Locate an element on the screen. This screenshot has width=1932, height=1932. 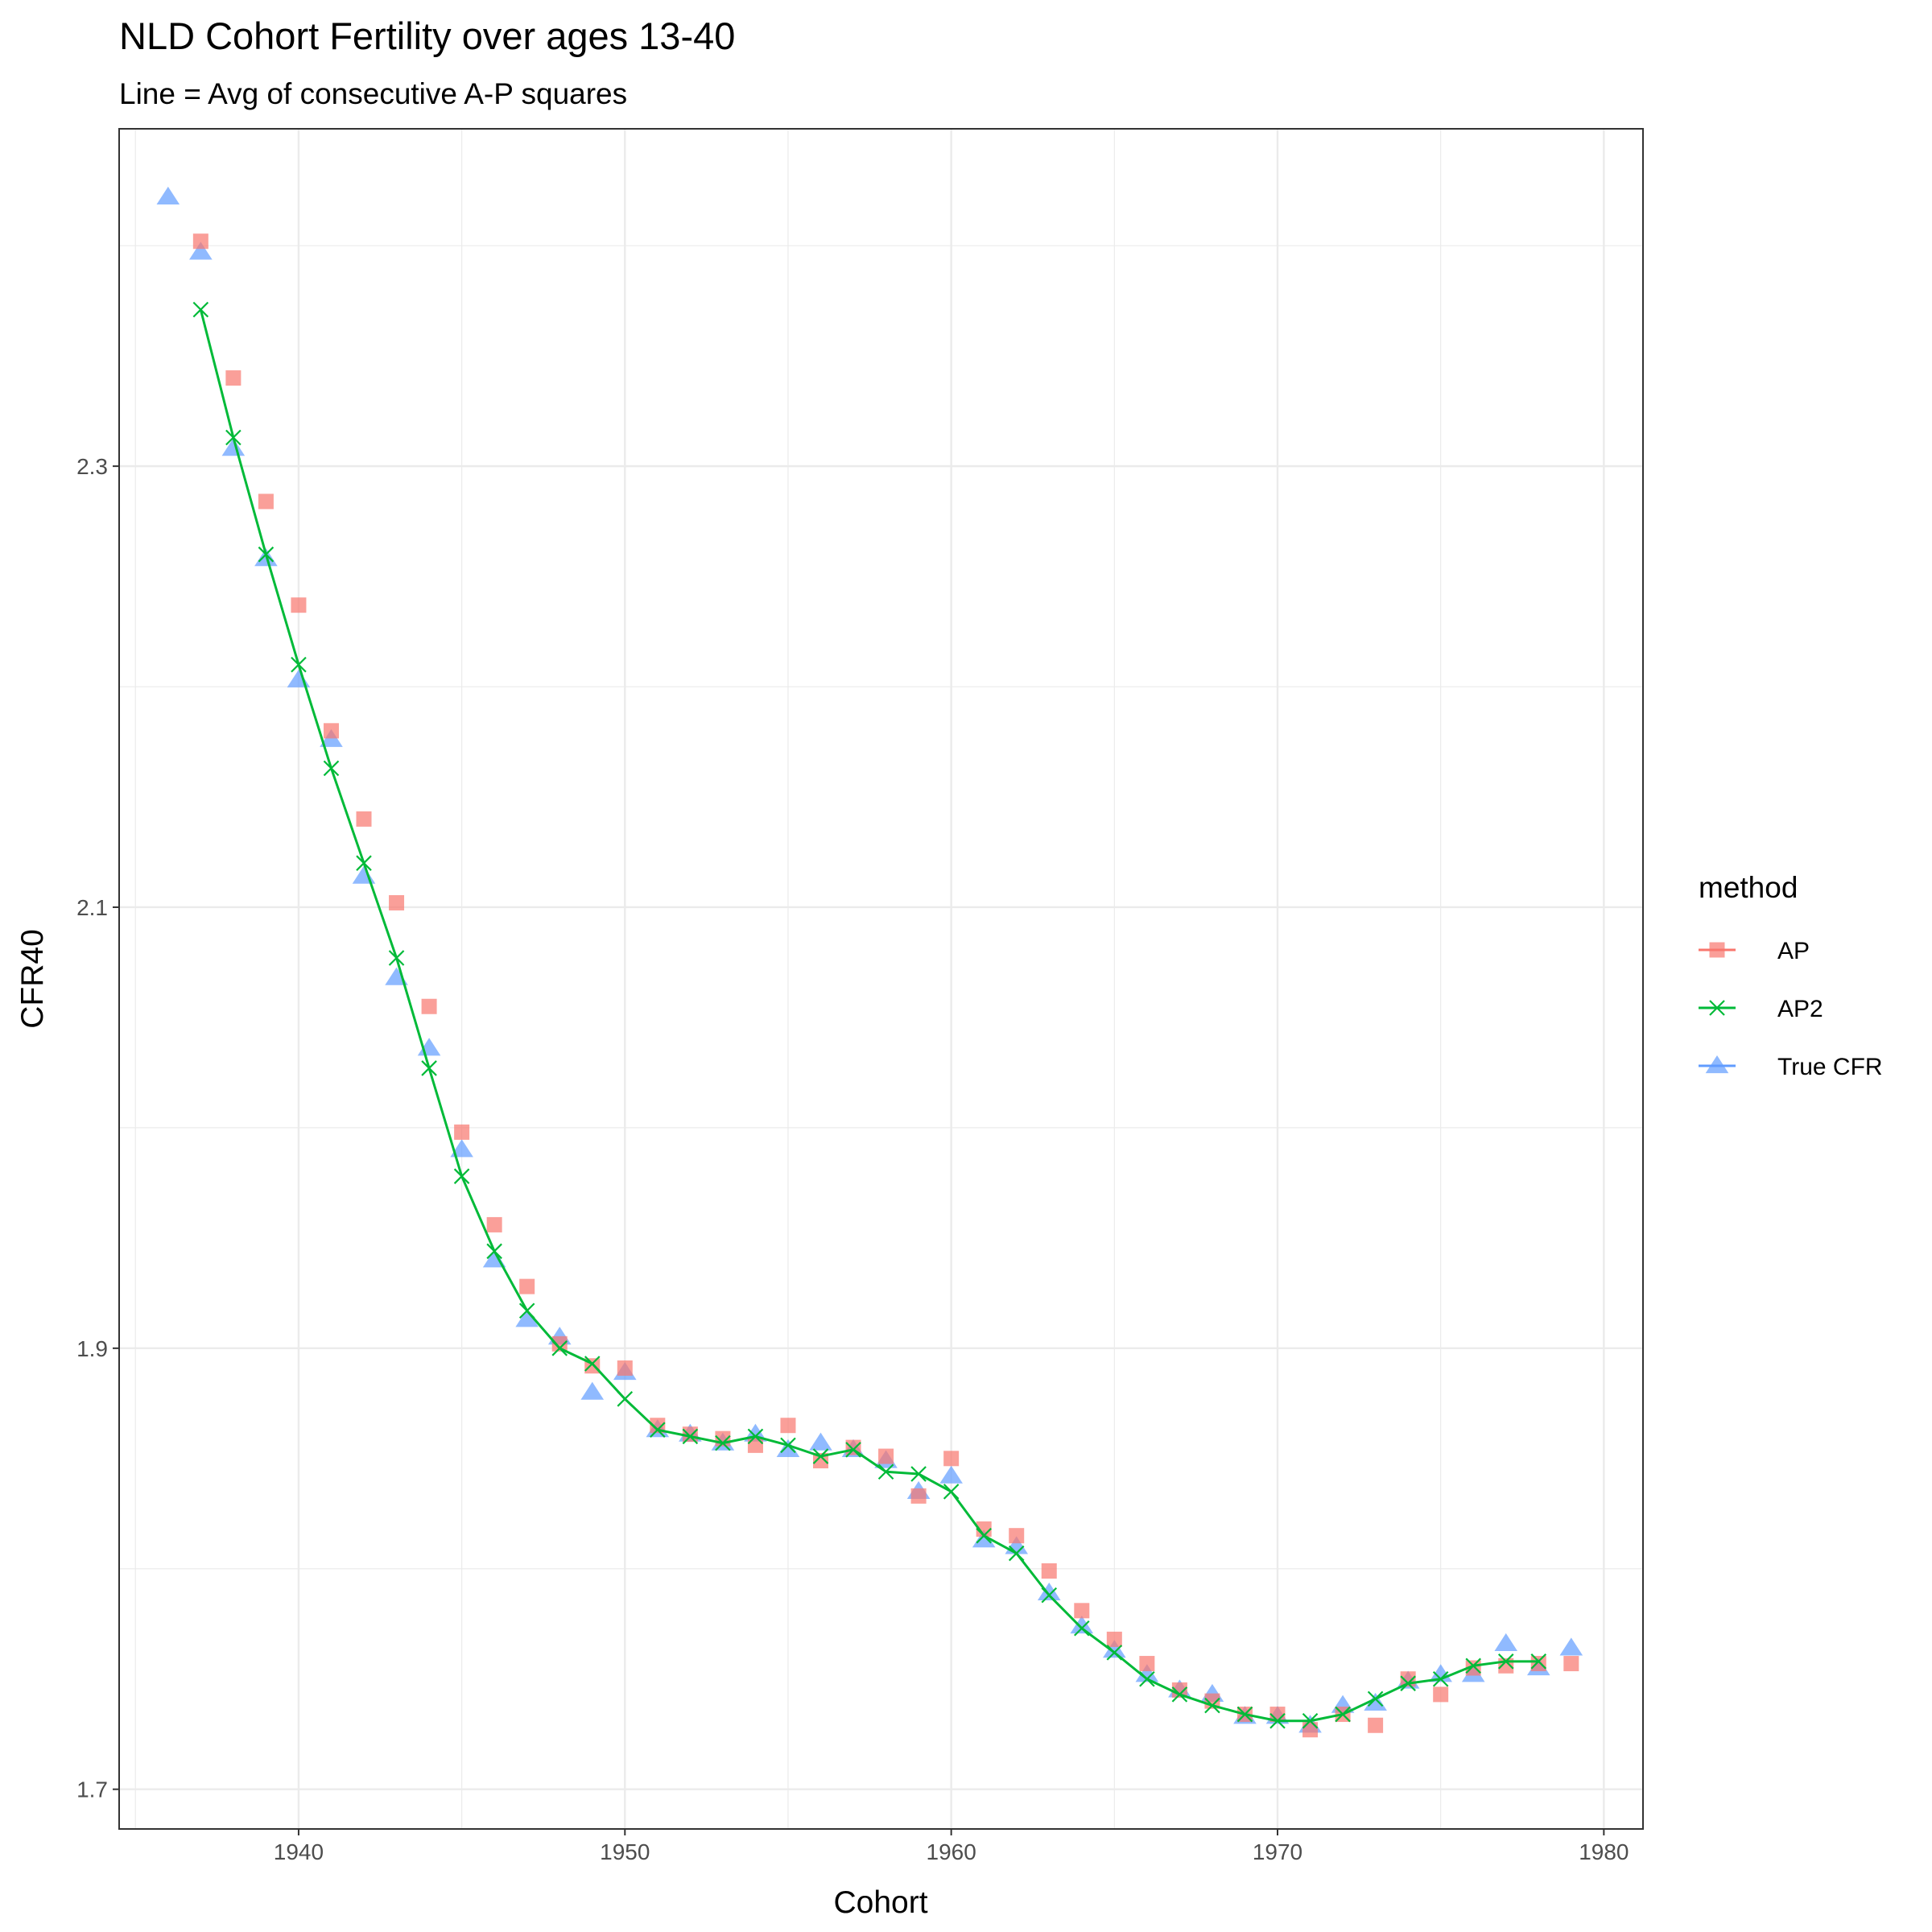
legend-label: True CFR is located at coordinates (1830, 1067).